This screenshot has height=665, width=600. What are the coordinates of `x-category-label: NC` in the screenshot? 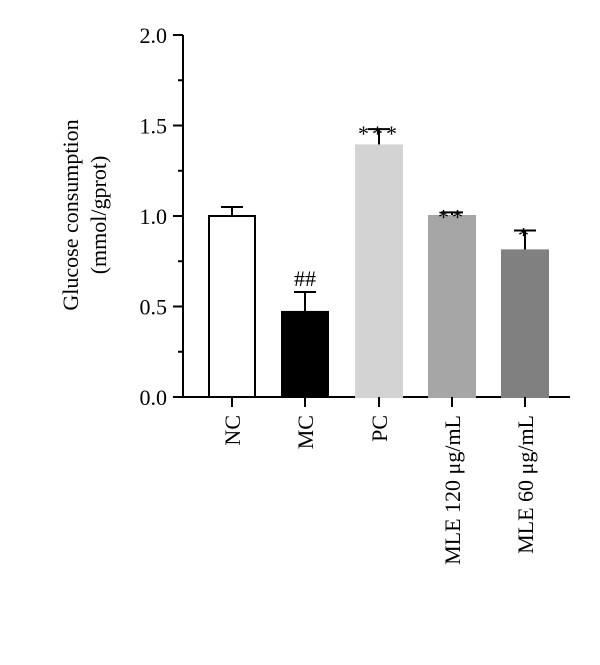 It's located at (232, 430).